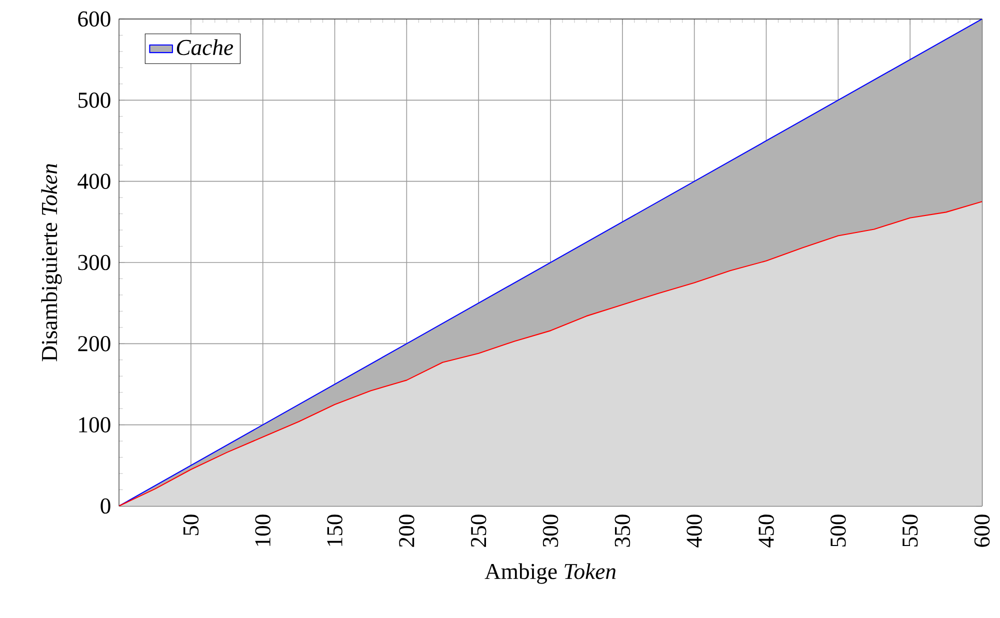 Image resolution: width=1000 pixels, height=618 pixels. Describe the element at coordinates (694, 531) in the screenshot. I see `x-tick-label: 400` at that location.